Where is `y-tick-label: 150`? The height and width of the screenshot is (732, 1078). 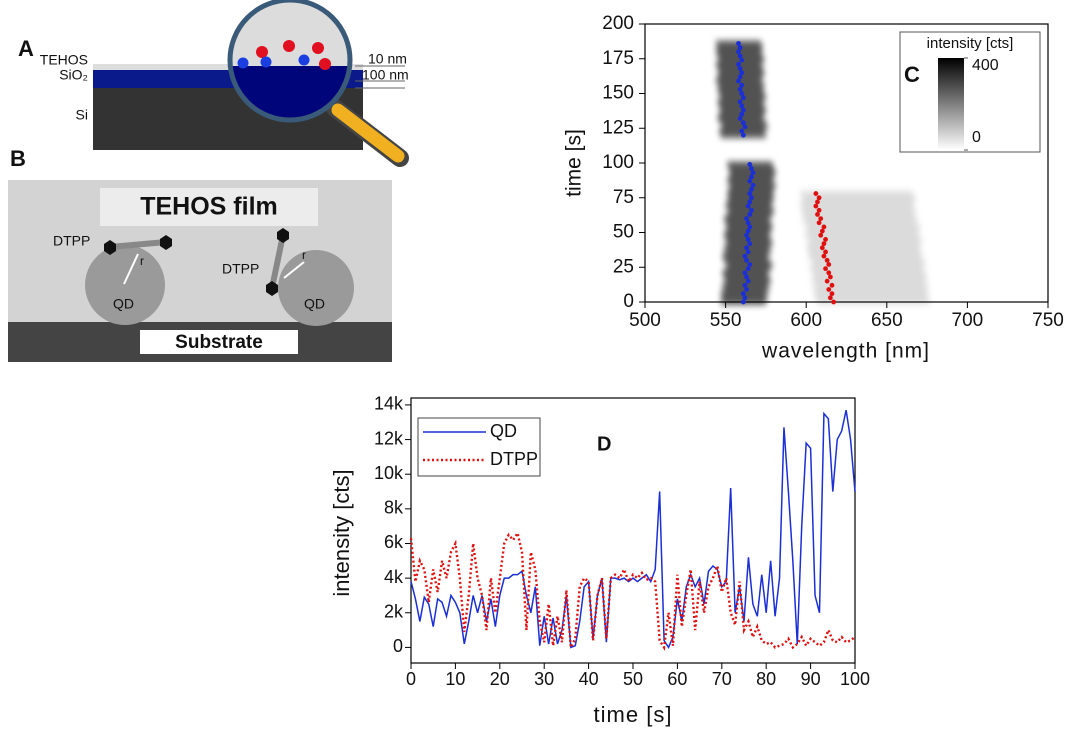 y-tick-label: 150 is located at coordinates (618, 93).